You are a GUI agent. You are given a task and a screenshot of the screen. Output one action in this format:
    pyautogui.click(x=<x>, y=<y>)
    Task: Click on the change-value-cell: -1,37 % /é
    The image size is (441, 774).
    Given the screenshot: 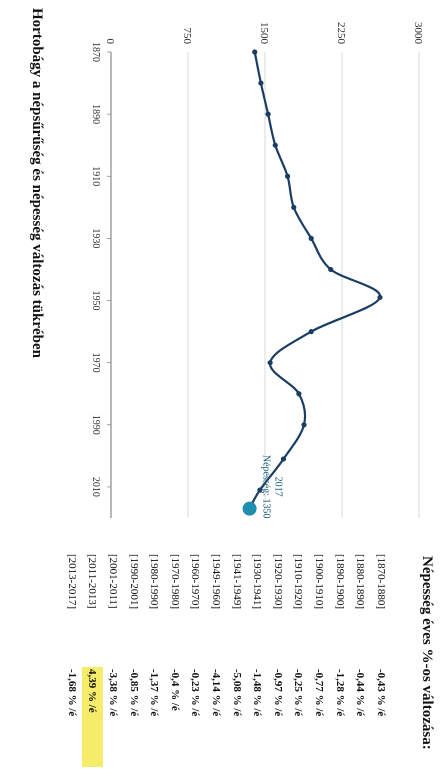 What is the action you would take?
    pyautogui.click(x=154, y=692)
    